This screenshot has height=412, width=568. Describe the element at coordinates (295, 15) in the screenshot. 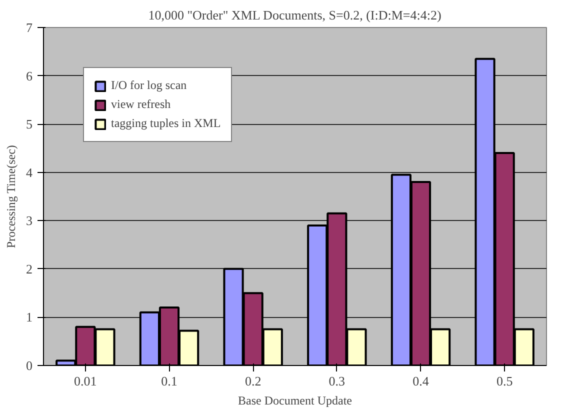

I see `chart-title: 10,000 "Order" XML Documents, S=0.2, (I:D:M=4:4:2)` at that location.